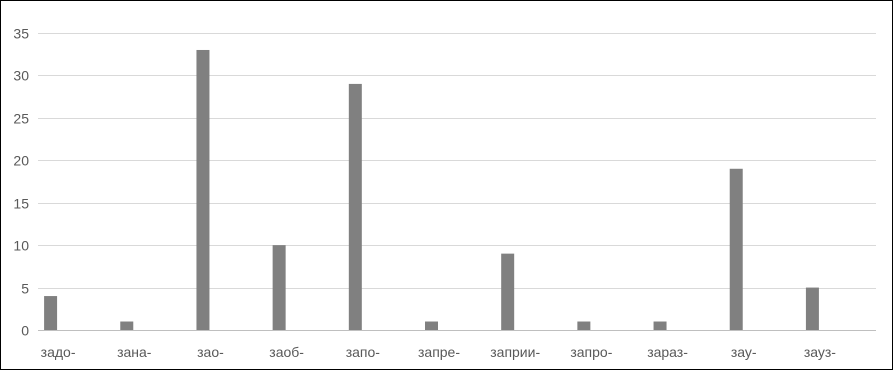  I want to click on y-tick-label: 20, so click(21, 161).